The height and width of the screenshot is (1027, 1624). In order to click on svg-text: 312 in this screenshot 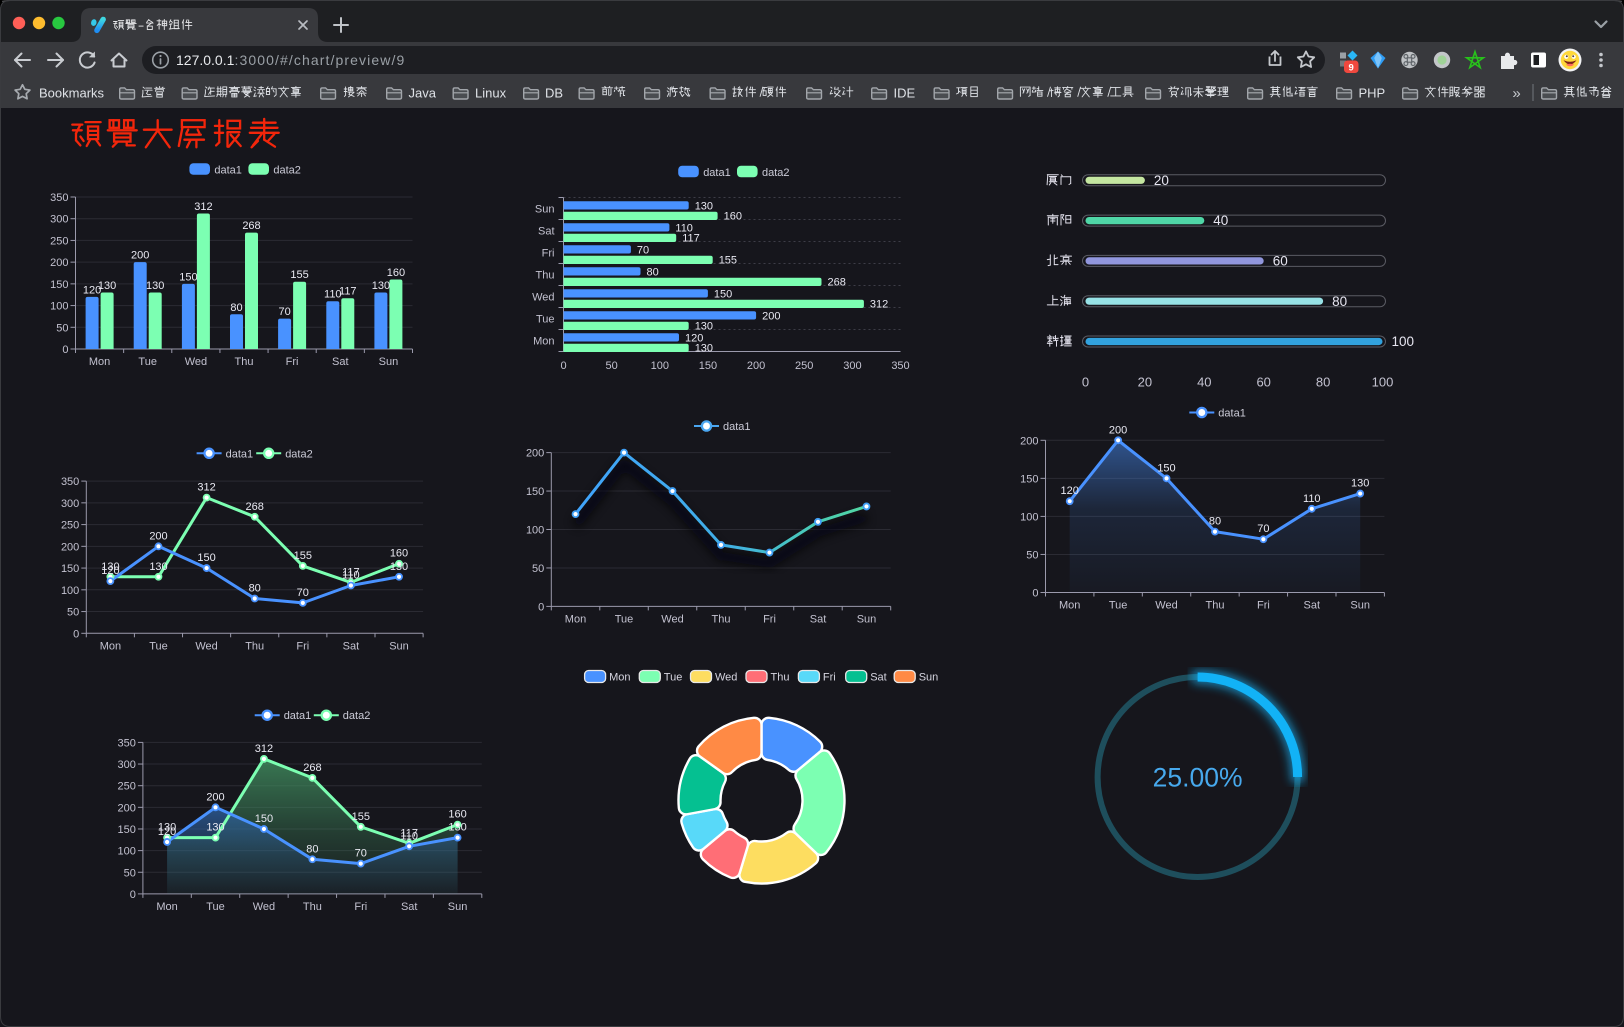, I will do `click(879, 305)`.